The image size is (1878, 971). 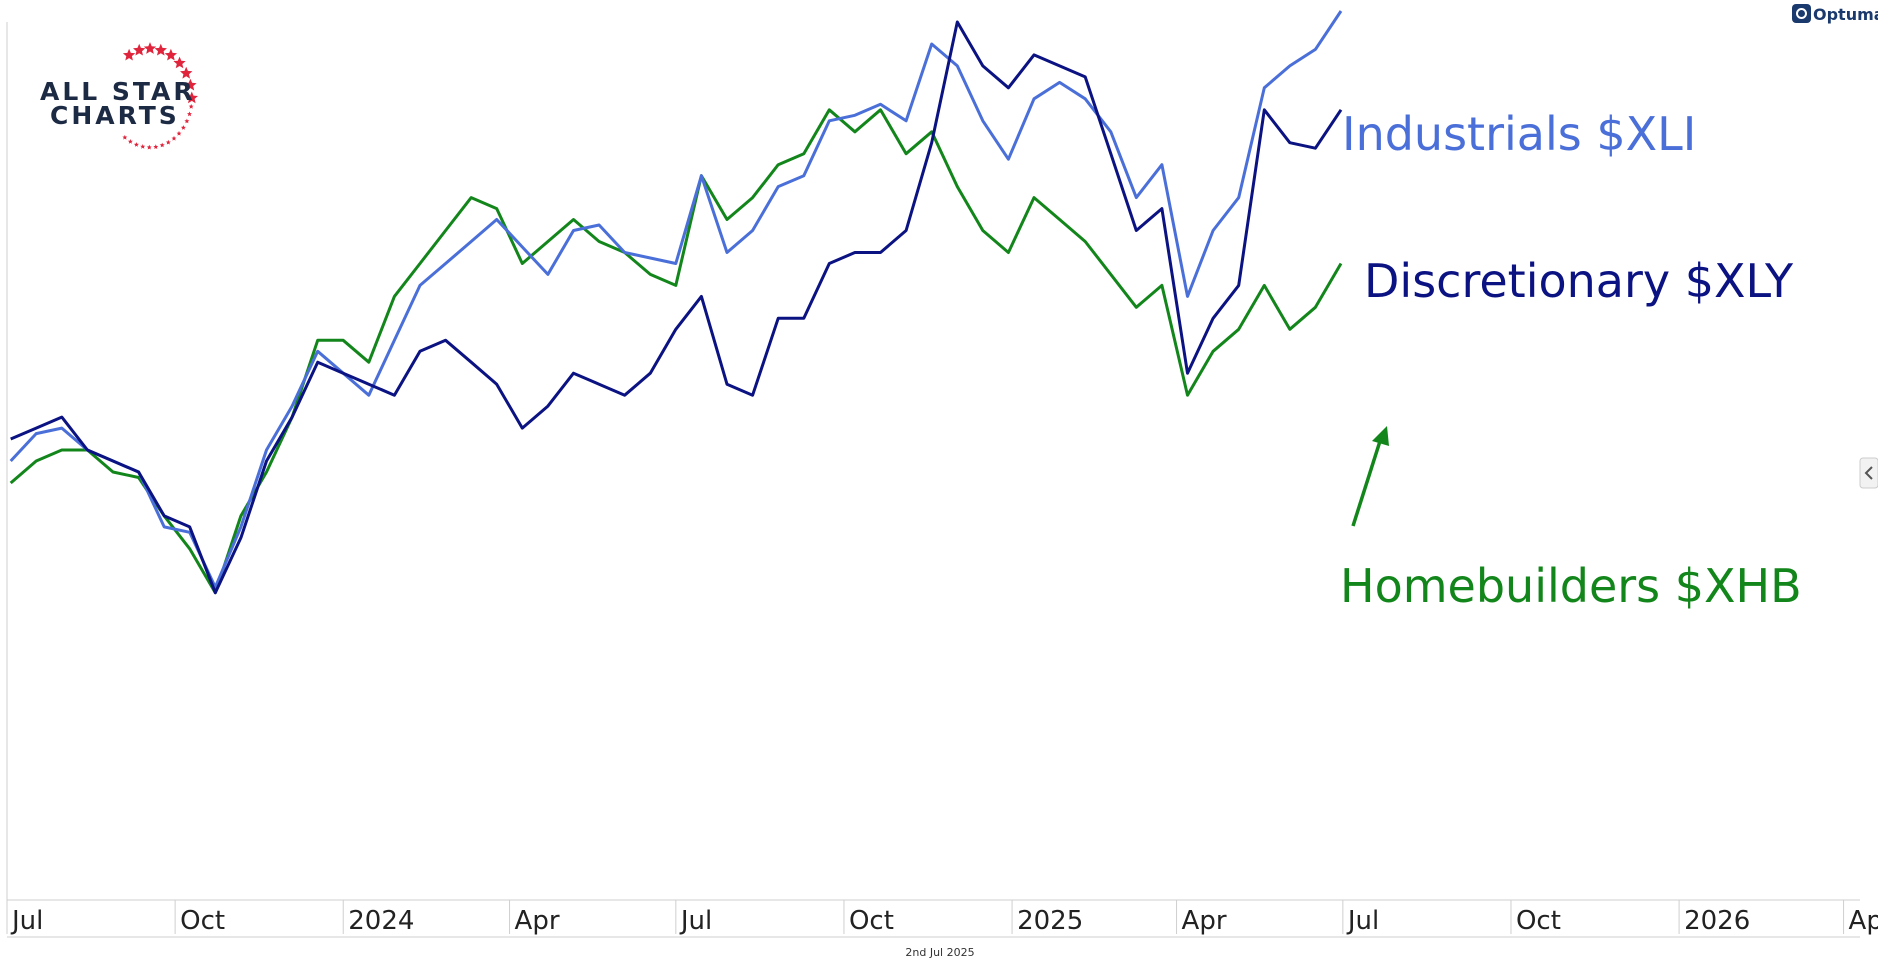 I want to click on optuma-text: Optuma, so click(x=1845, y=14).